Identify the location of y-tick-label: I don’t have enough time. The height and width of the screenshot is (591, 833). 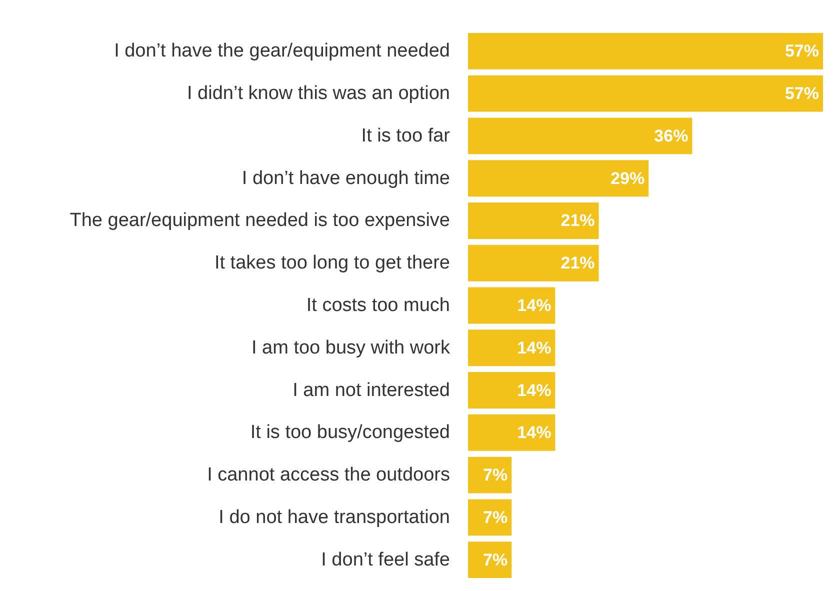
(346, 178).